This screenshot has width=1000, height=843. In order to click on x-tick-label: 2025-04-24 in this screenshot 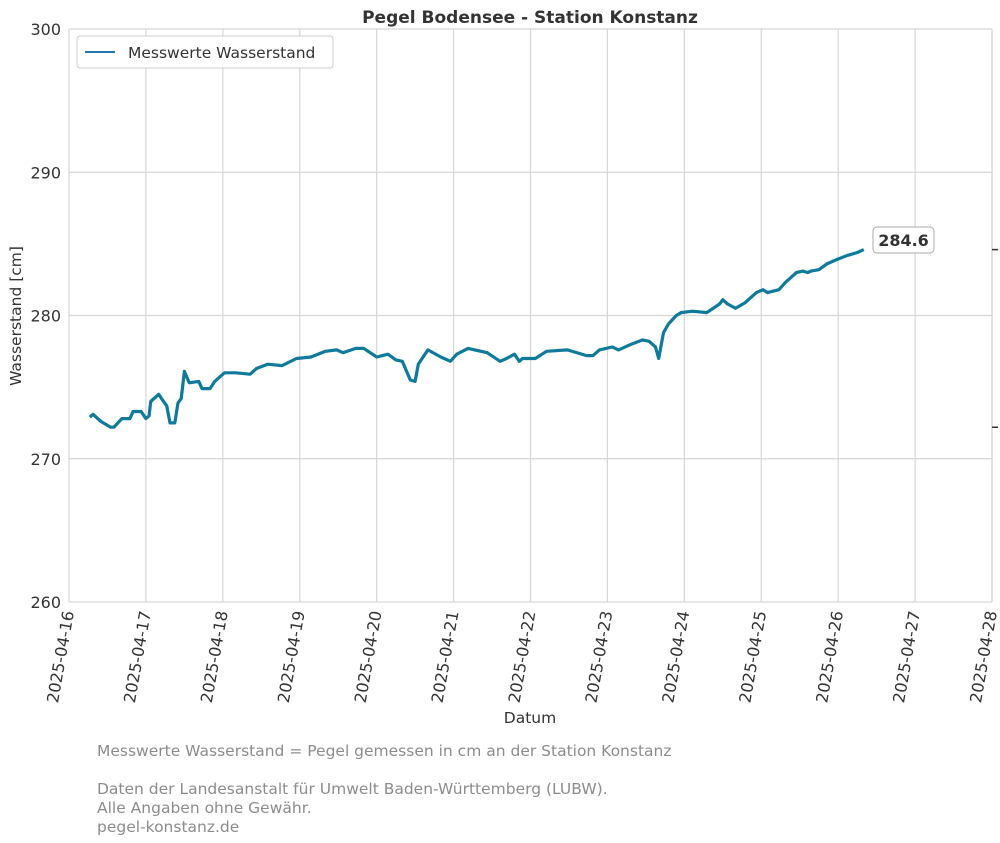, I will do `click(675, 656)`.